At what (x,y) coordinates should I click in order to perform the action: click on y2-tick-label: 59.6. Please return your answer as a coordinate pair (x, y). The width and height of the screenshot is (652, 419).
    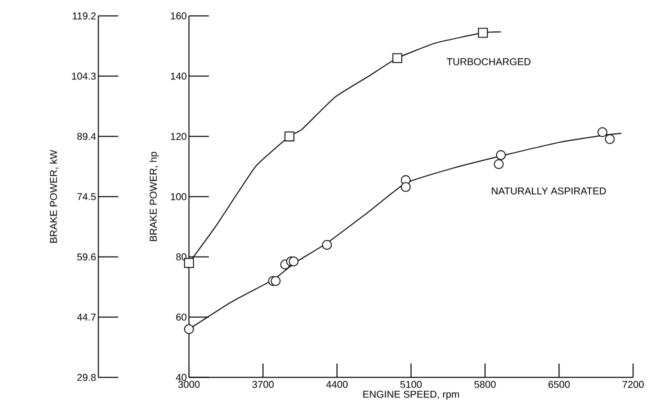
    Looking at the image, I should click on (86, 256).